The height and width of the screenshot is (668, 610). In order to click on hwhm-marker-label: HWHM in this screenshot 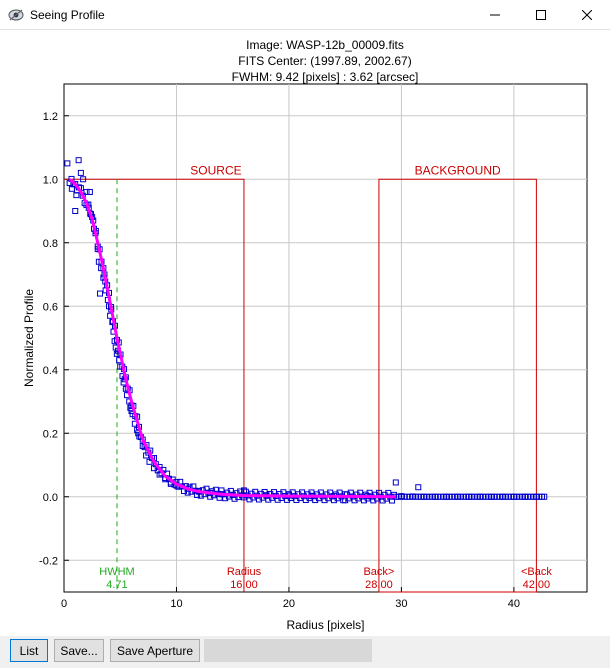, I will do `click(116, 572)`.